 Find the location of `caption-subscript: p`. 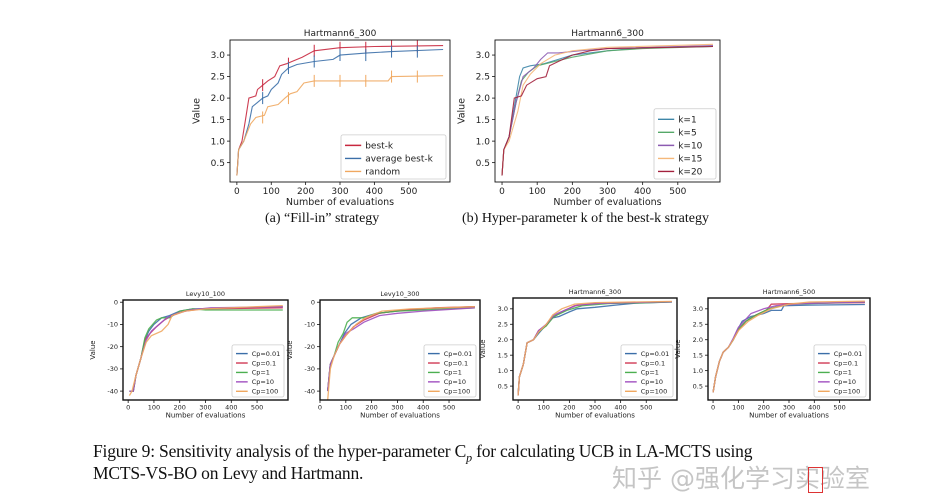

caption-subscript: p is located at coordinates (469, 457).